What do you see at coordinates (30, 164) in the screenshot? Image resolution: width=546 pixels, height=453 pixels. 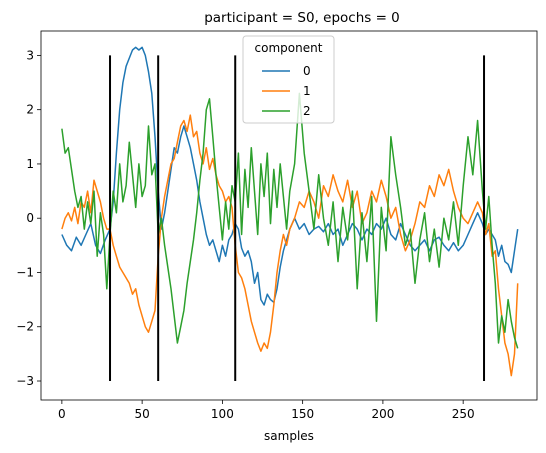 I see `y-tick-label: 1` at bounding box center [30, 164].